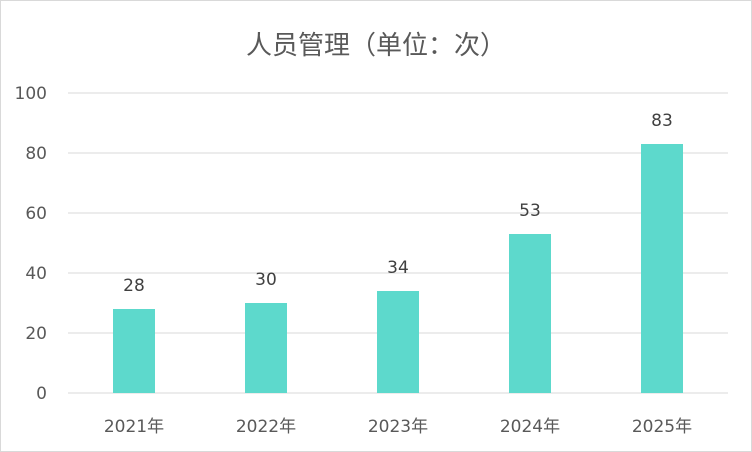 This screenshot has height=452, width=752. What do you see at coordinates (36, 154) in the screenshot?
I see `y-tick-label: 80` at bounding box center [36, 154].